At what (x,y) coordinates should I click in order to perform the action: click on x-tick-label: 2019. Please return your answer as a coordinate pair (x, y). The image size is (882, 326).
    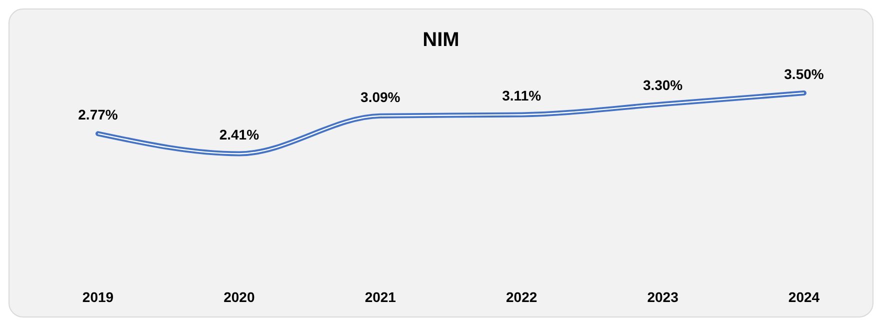
    Looking at the image, I should click on (98, 297).